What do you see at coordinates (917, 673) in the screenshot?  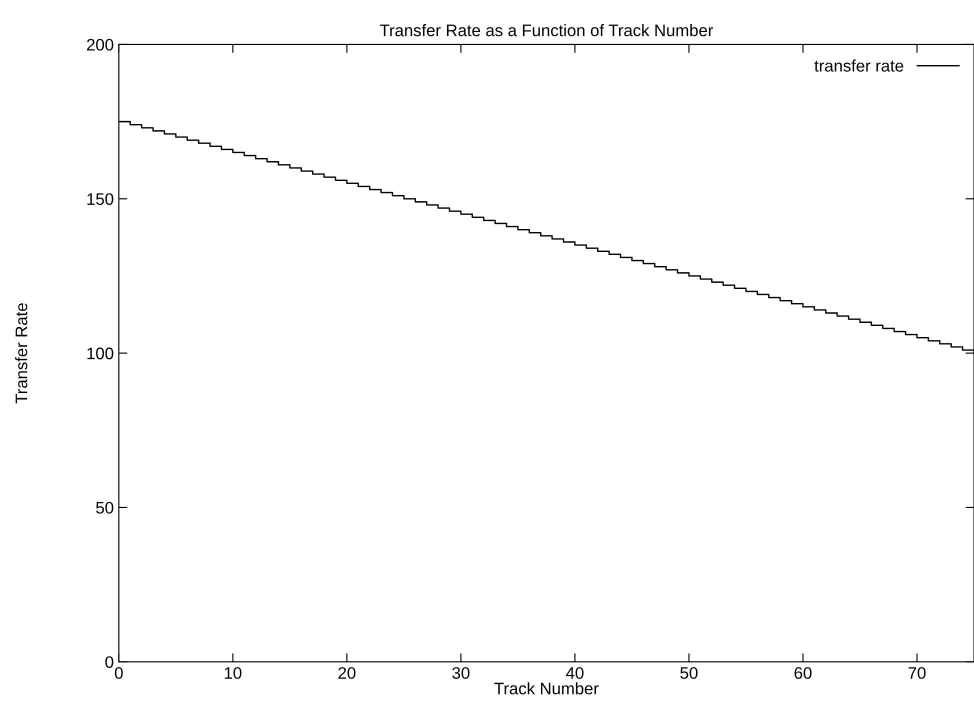 I see `x-tick-label: 70` at bounding box center [917, 673].